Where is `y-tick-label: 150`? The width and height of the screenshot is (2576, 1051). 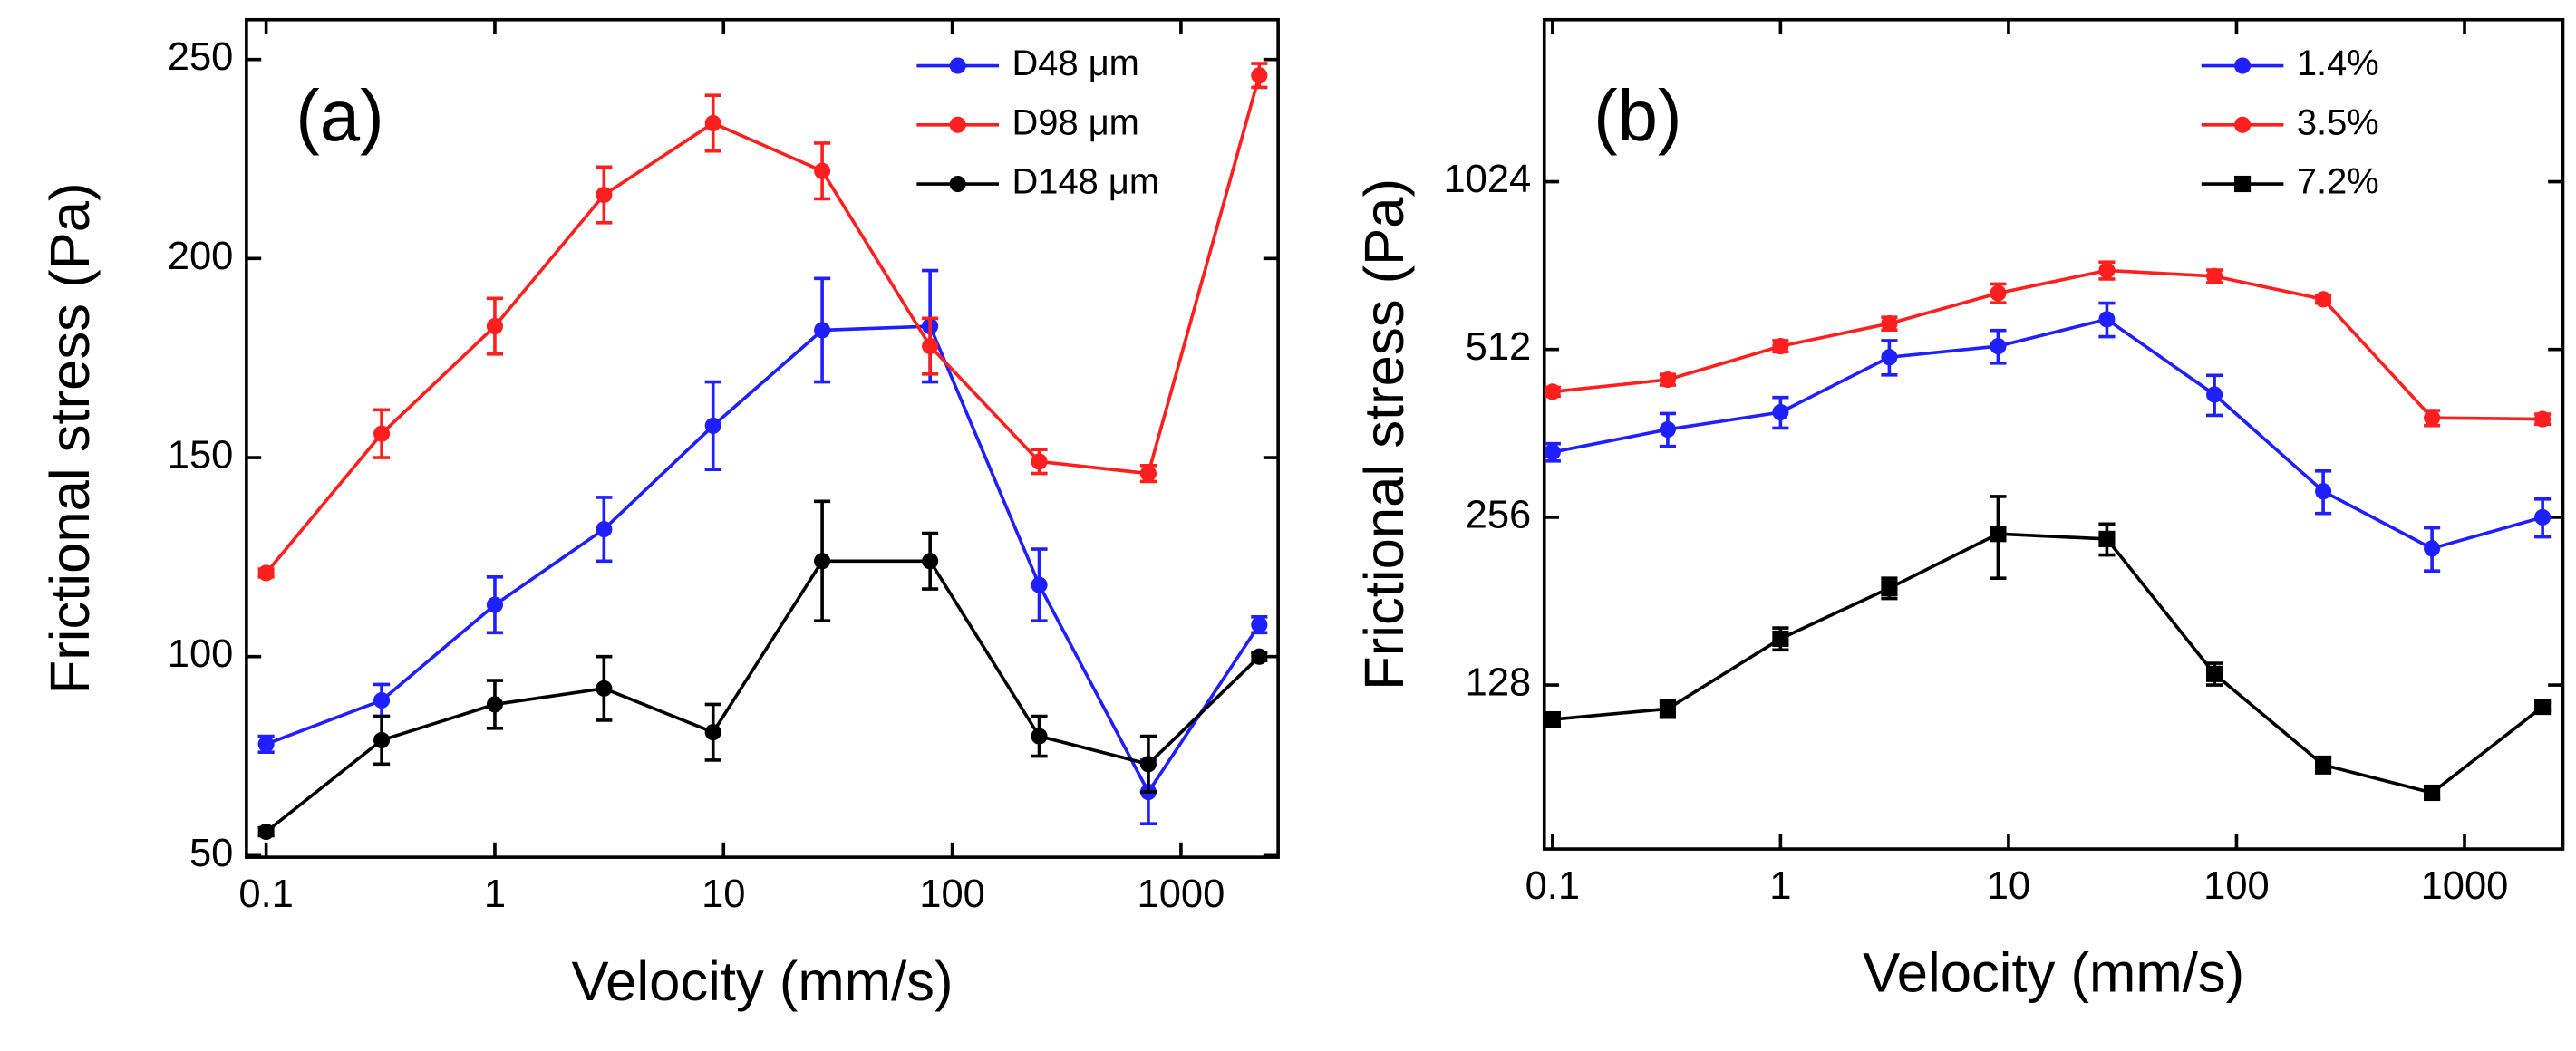
y-tick-label: 150 is located at coordinates (201, 455).